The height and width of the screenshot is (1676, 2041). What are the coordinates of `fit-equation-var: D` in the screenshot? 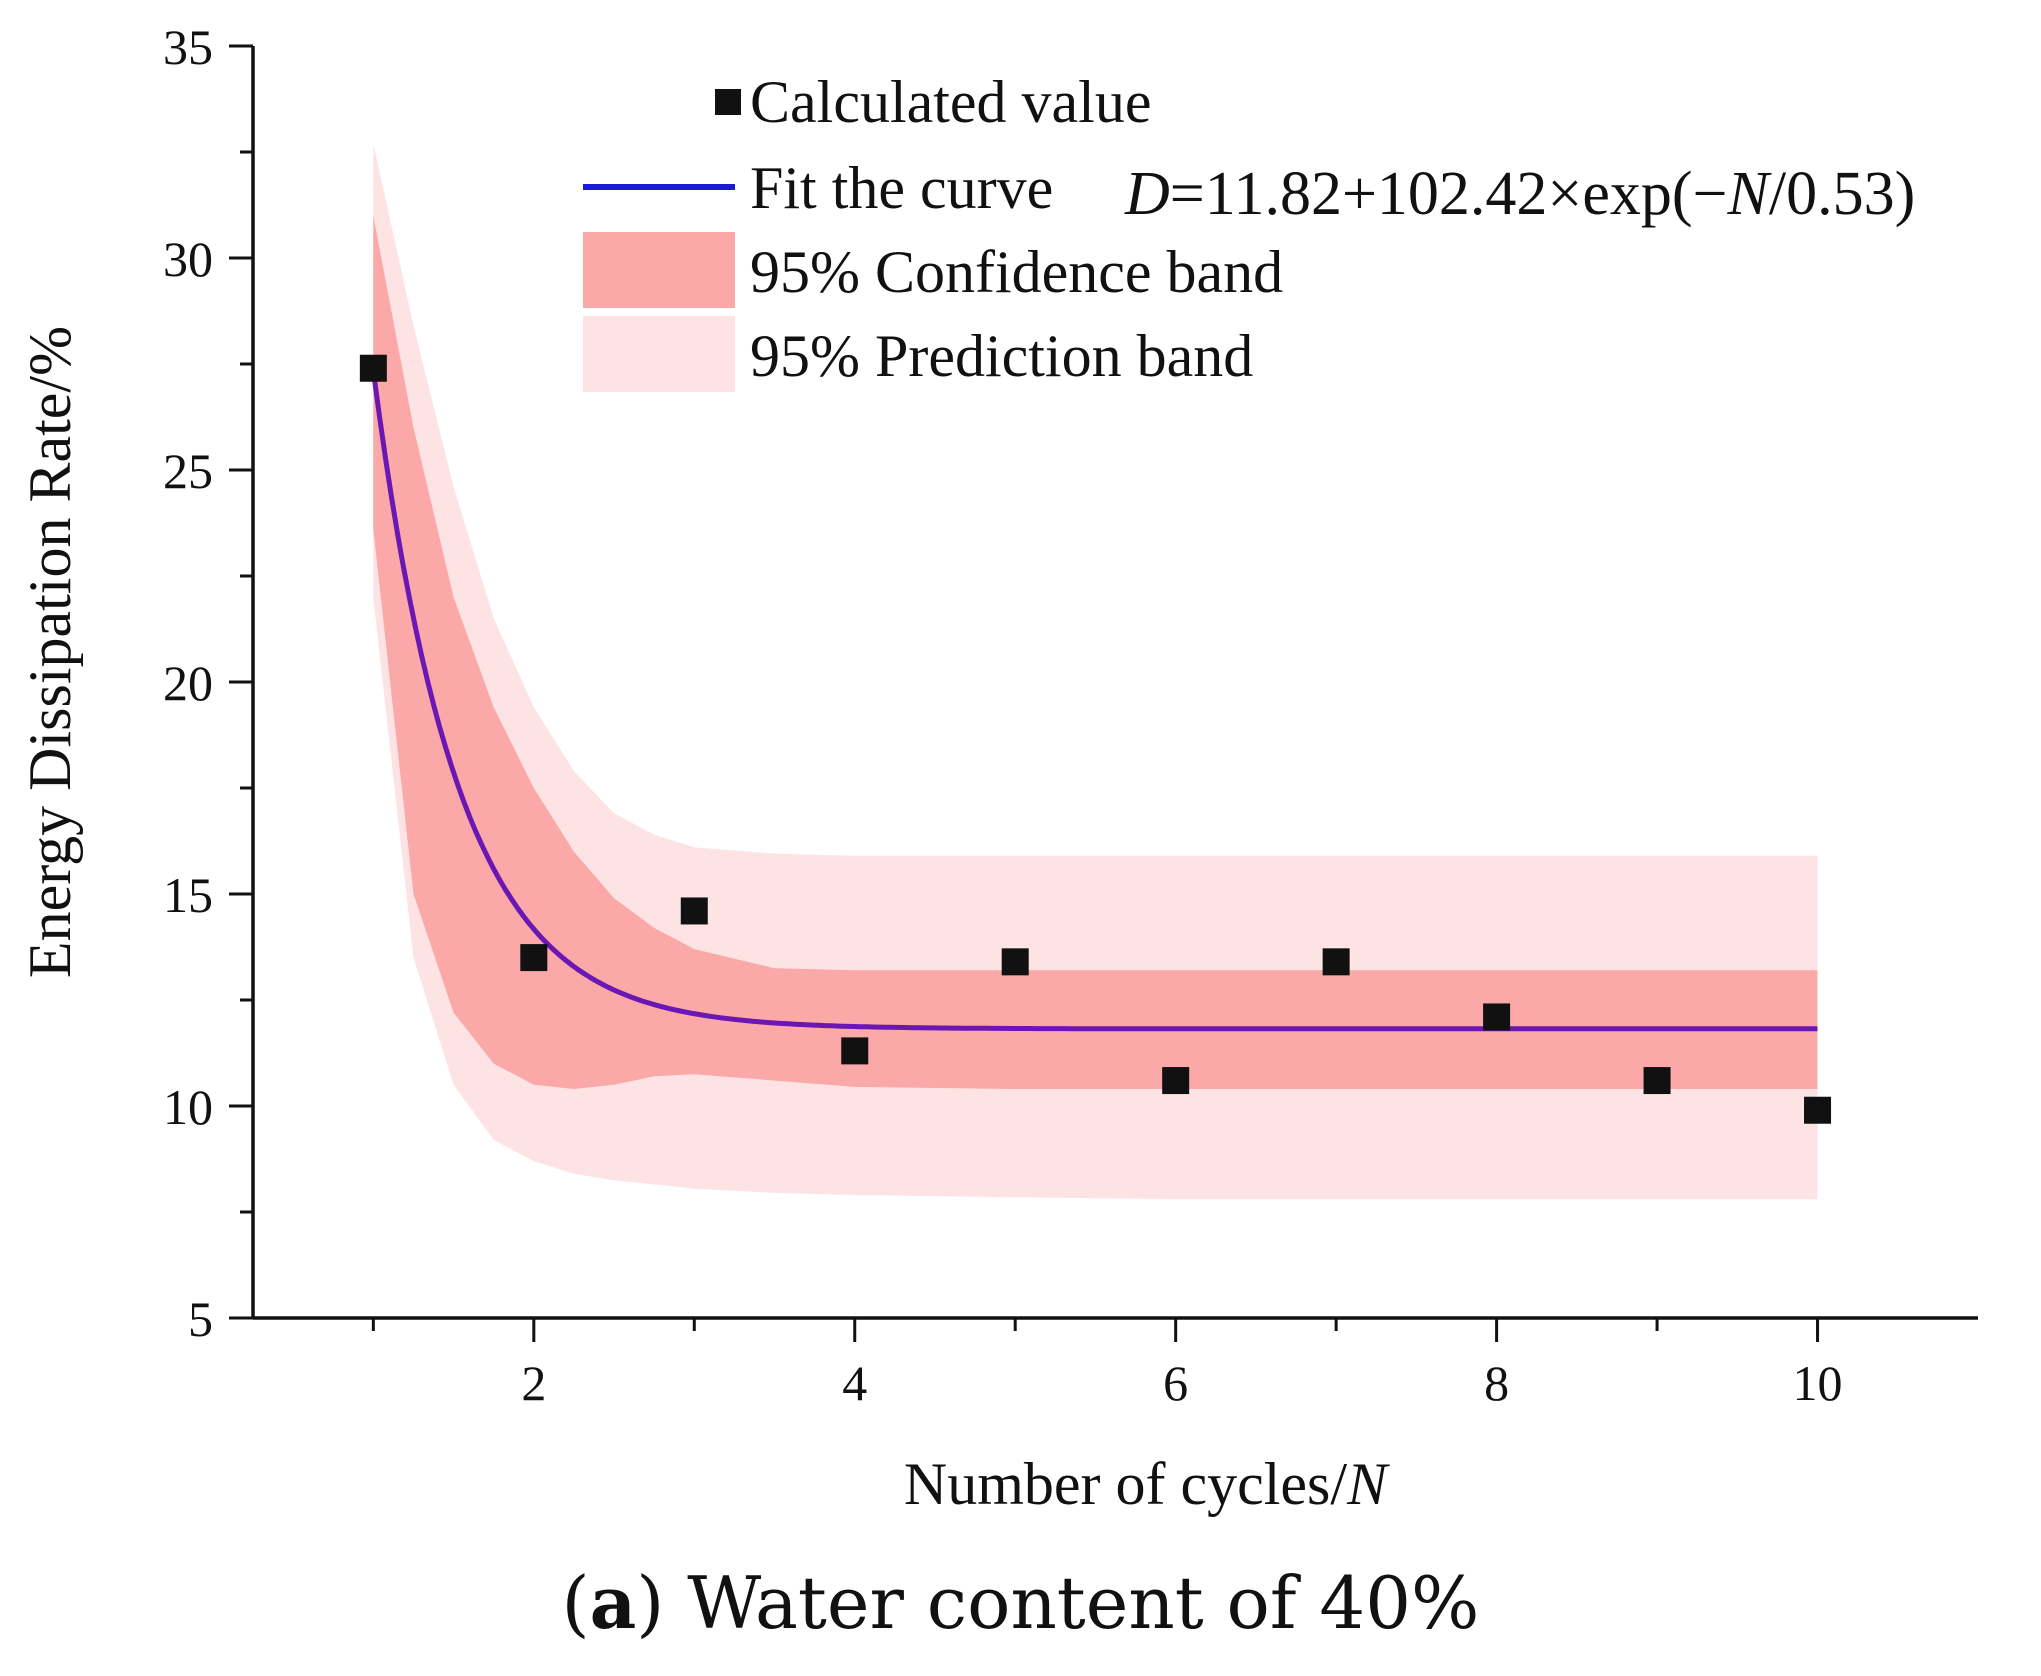 It's located at (1147, 194).